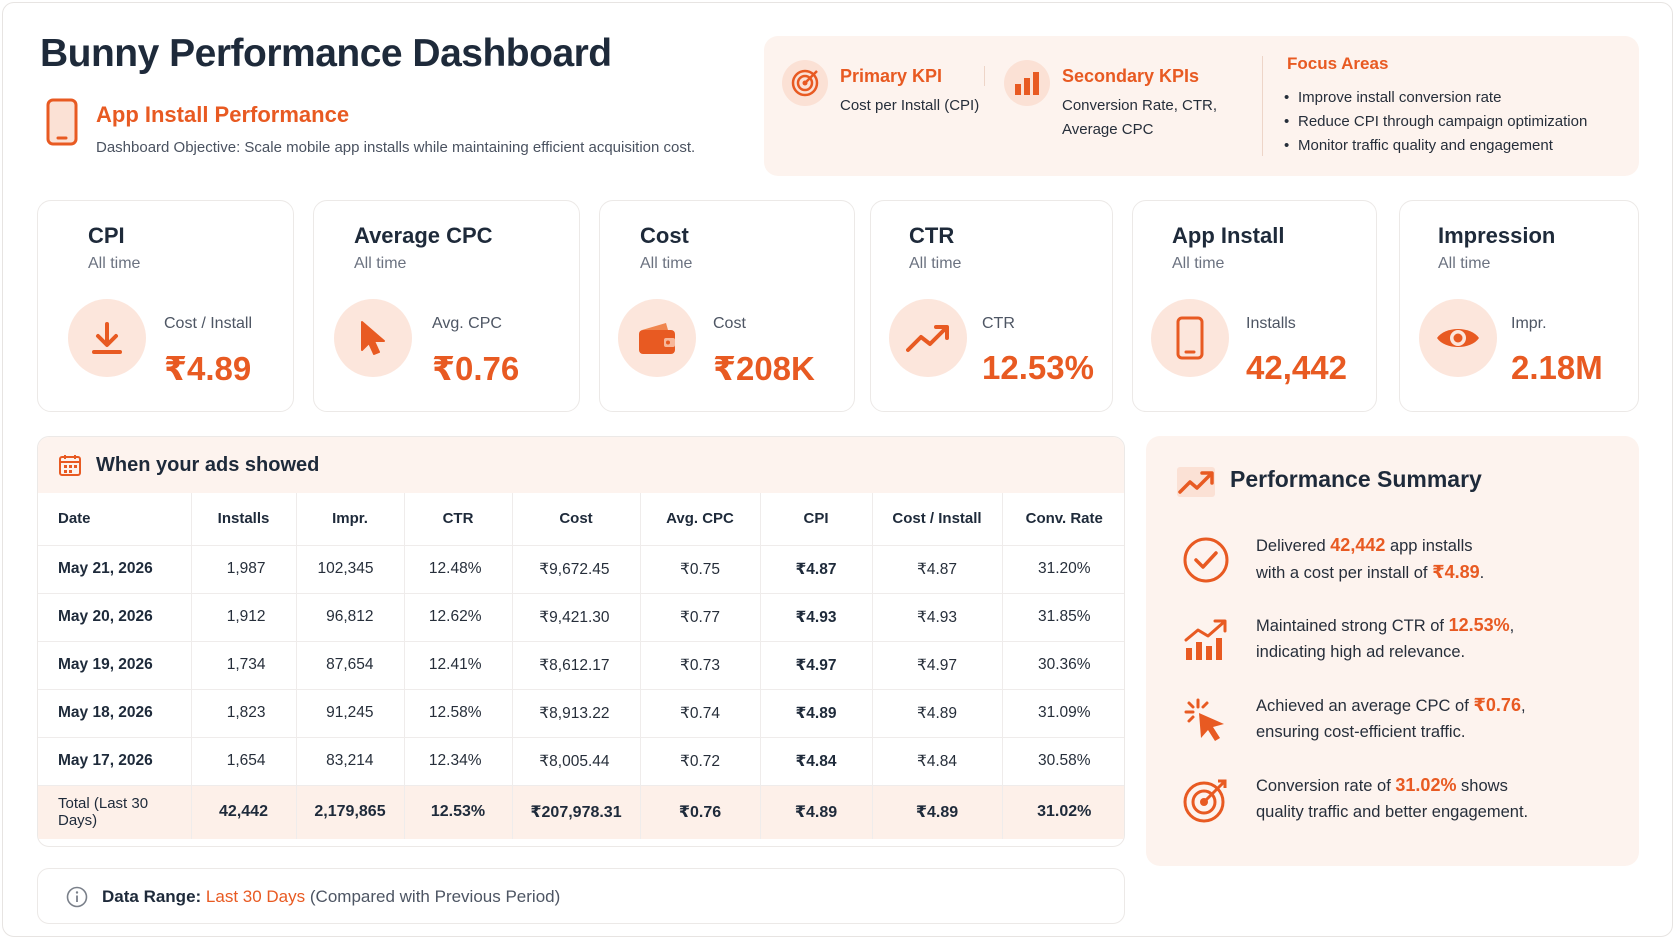 This screenshot has width=1675, height=939. I want to click on impression-card: Impression All time Impr. 2.18M, so click(1519, 306).